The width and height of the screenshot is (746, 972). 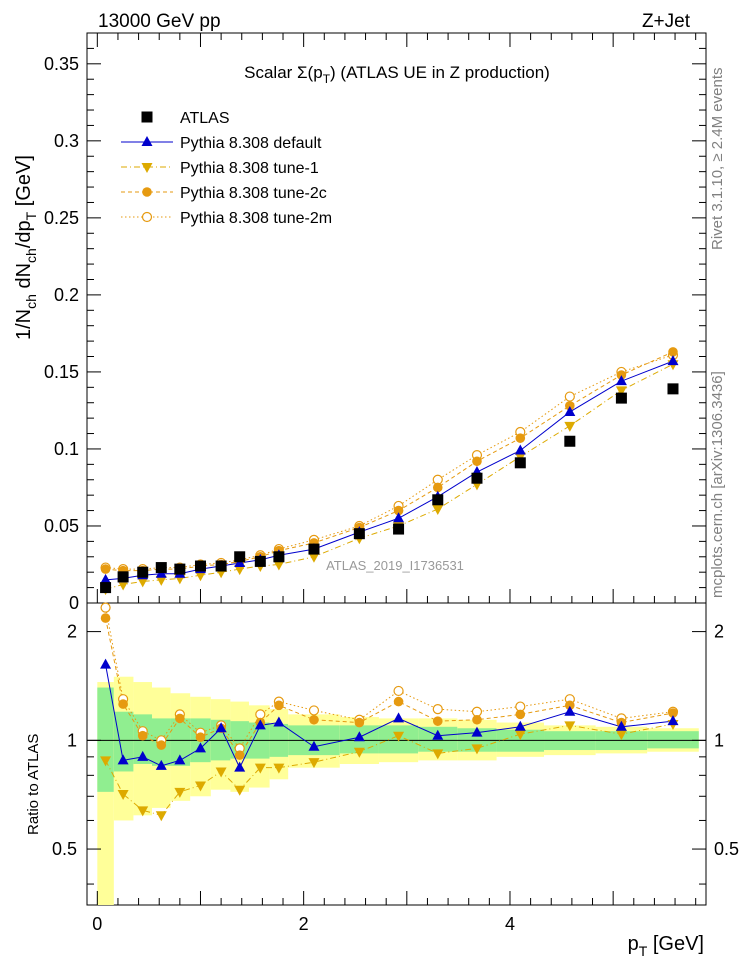 What do you see at coordinates (74, 603) in the screenshot?
I see `y-tick-label: 0` at bounding box center [74, 603].